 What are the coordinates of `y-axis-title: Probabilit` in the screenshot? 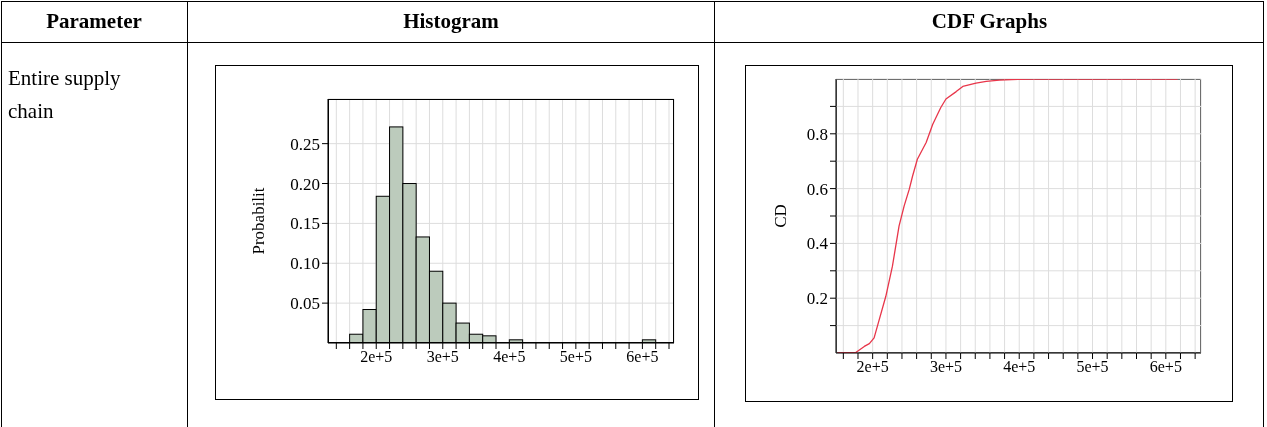 It's located at (259, 221).